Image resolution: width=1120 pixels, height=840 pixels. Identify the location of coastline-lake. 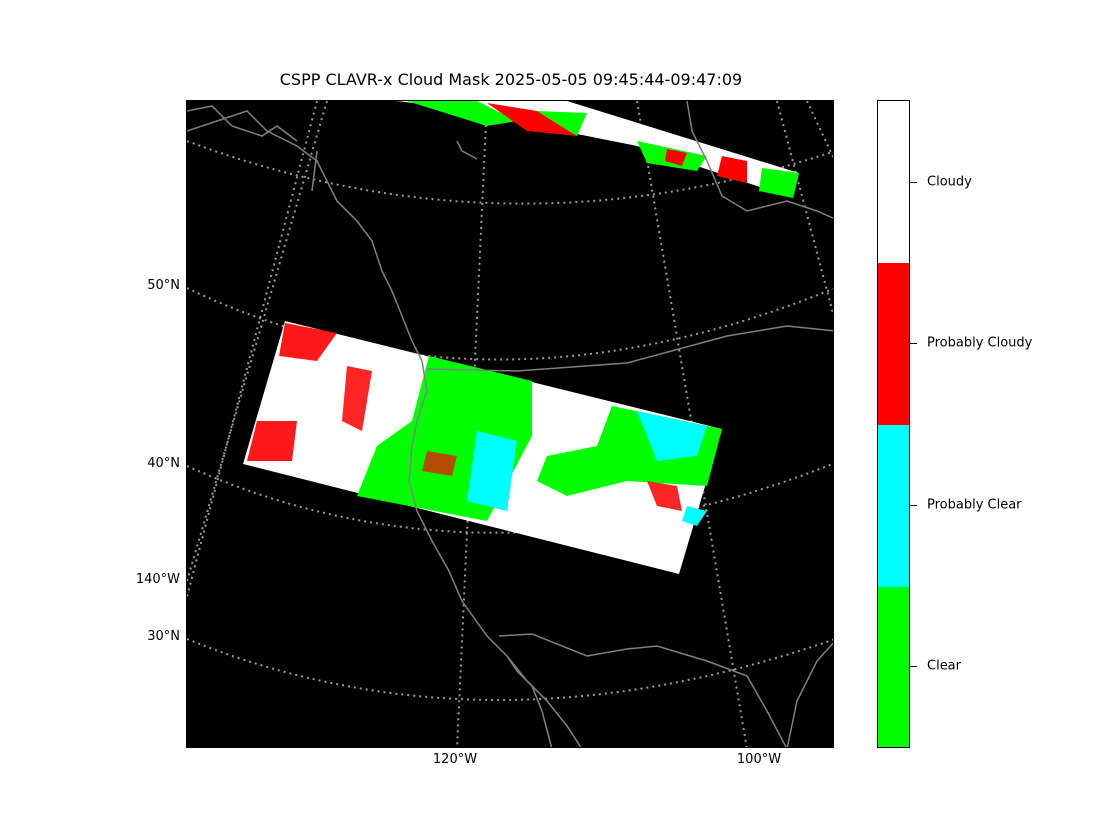
(467, 150).